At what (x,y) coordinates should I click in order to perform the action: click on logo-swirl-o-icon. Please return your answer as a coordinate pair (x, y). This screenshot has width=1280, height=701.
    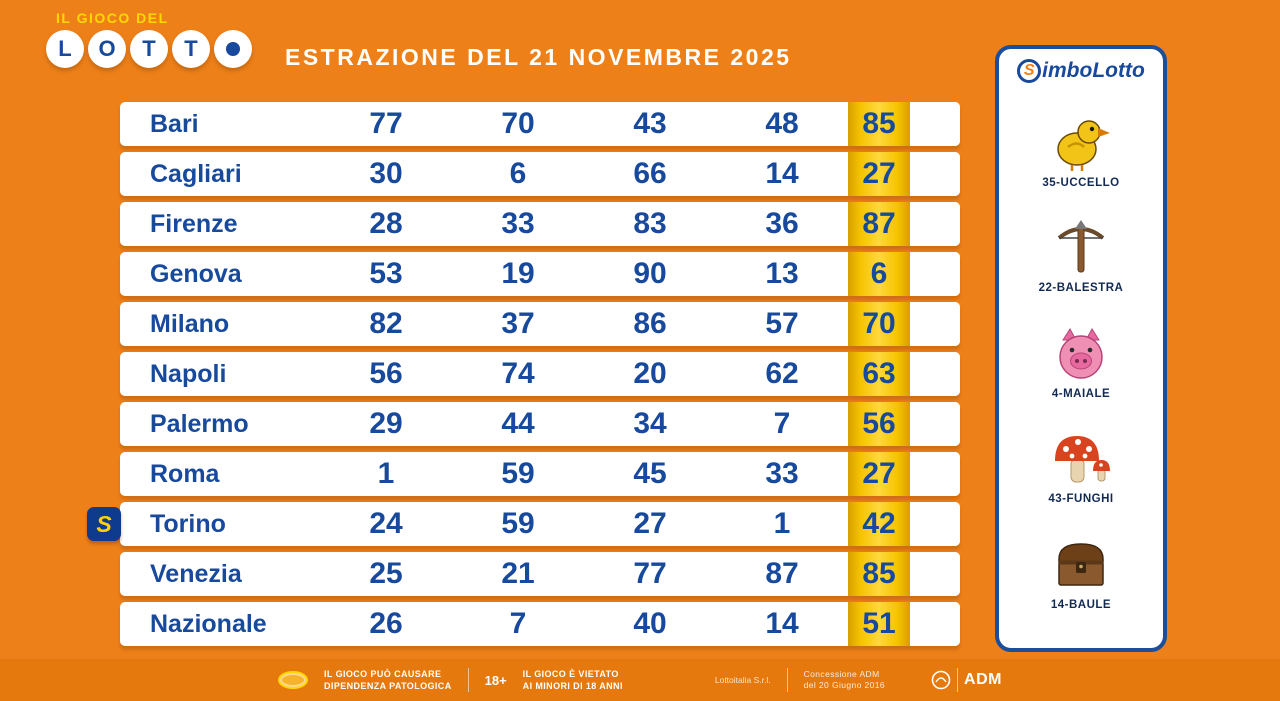
    Looking at the image, I should click on (233, 49).